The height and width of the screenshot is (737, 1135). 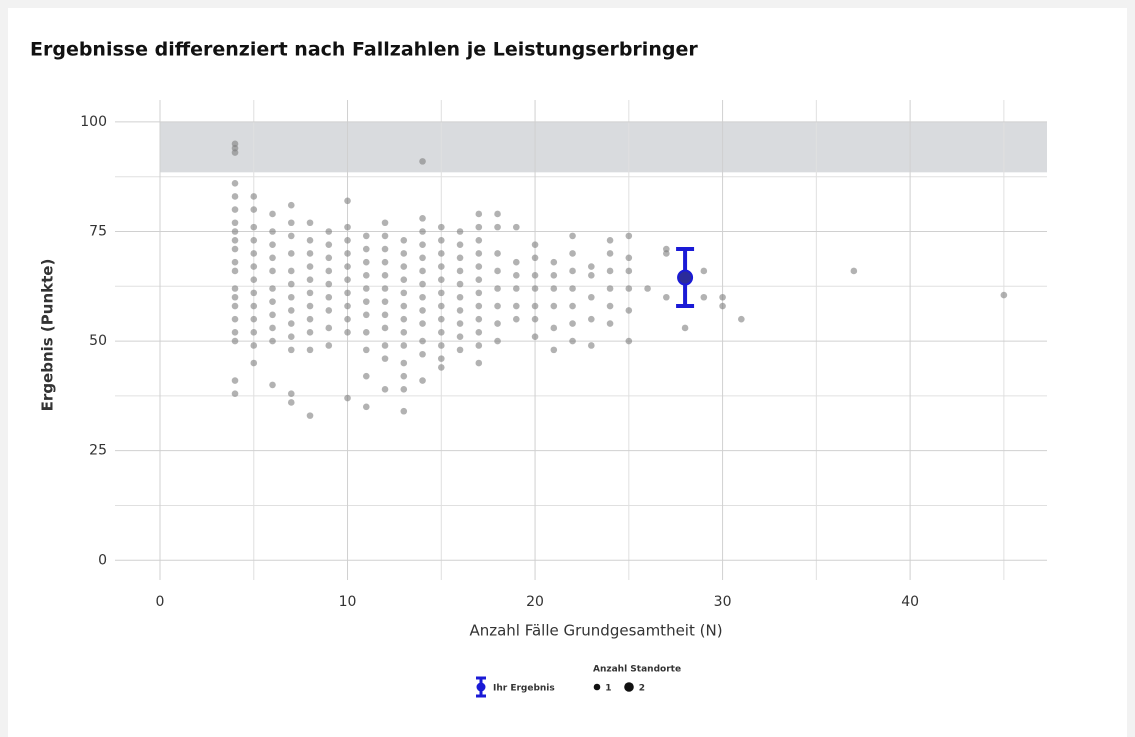 I want to click on legend-title: Anzahl Standorte, so click(x=637, y=670).